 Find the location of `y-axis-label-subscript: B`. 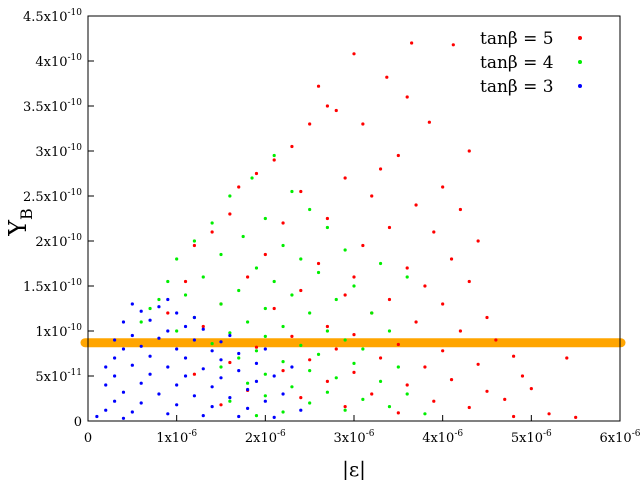

y-axis-label-subscript: B is located at coordinates (26, 214).